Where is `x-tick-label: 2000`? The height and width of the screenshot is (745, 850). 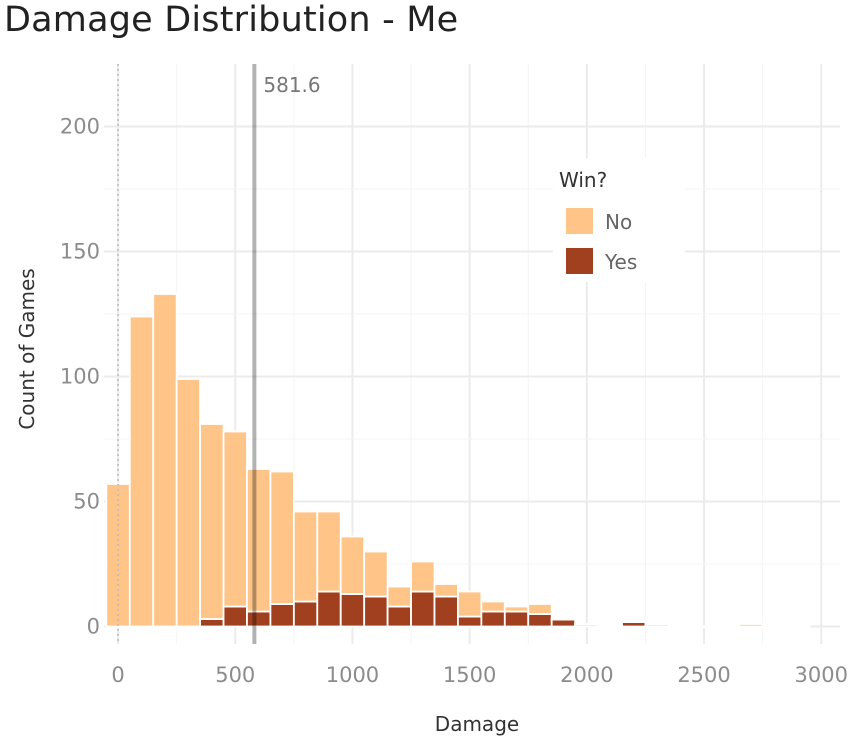
x-tick-label: 2000 is located at coordinates (586, 675).